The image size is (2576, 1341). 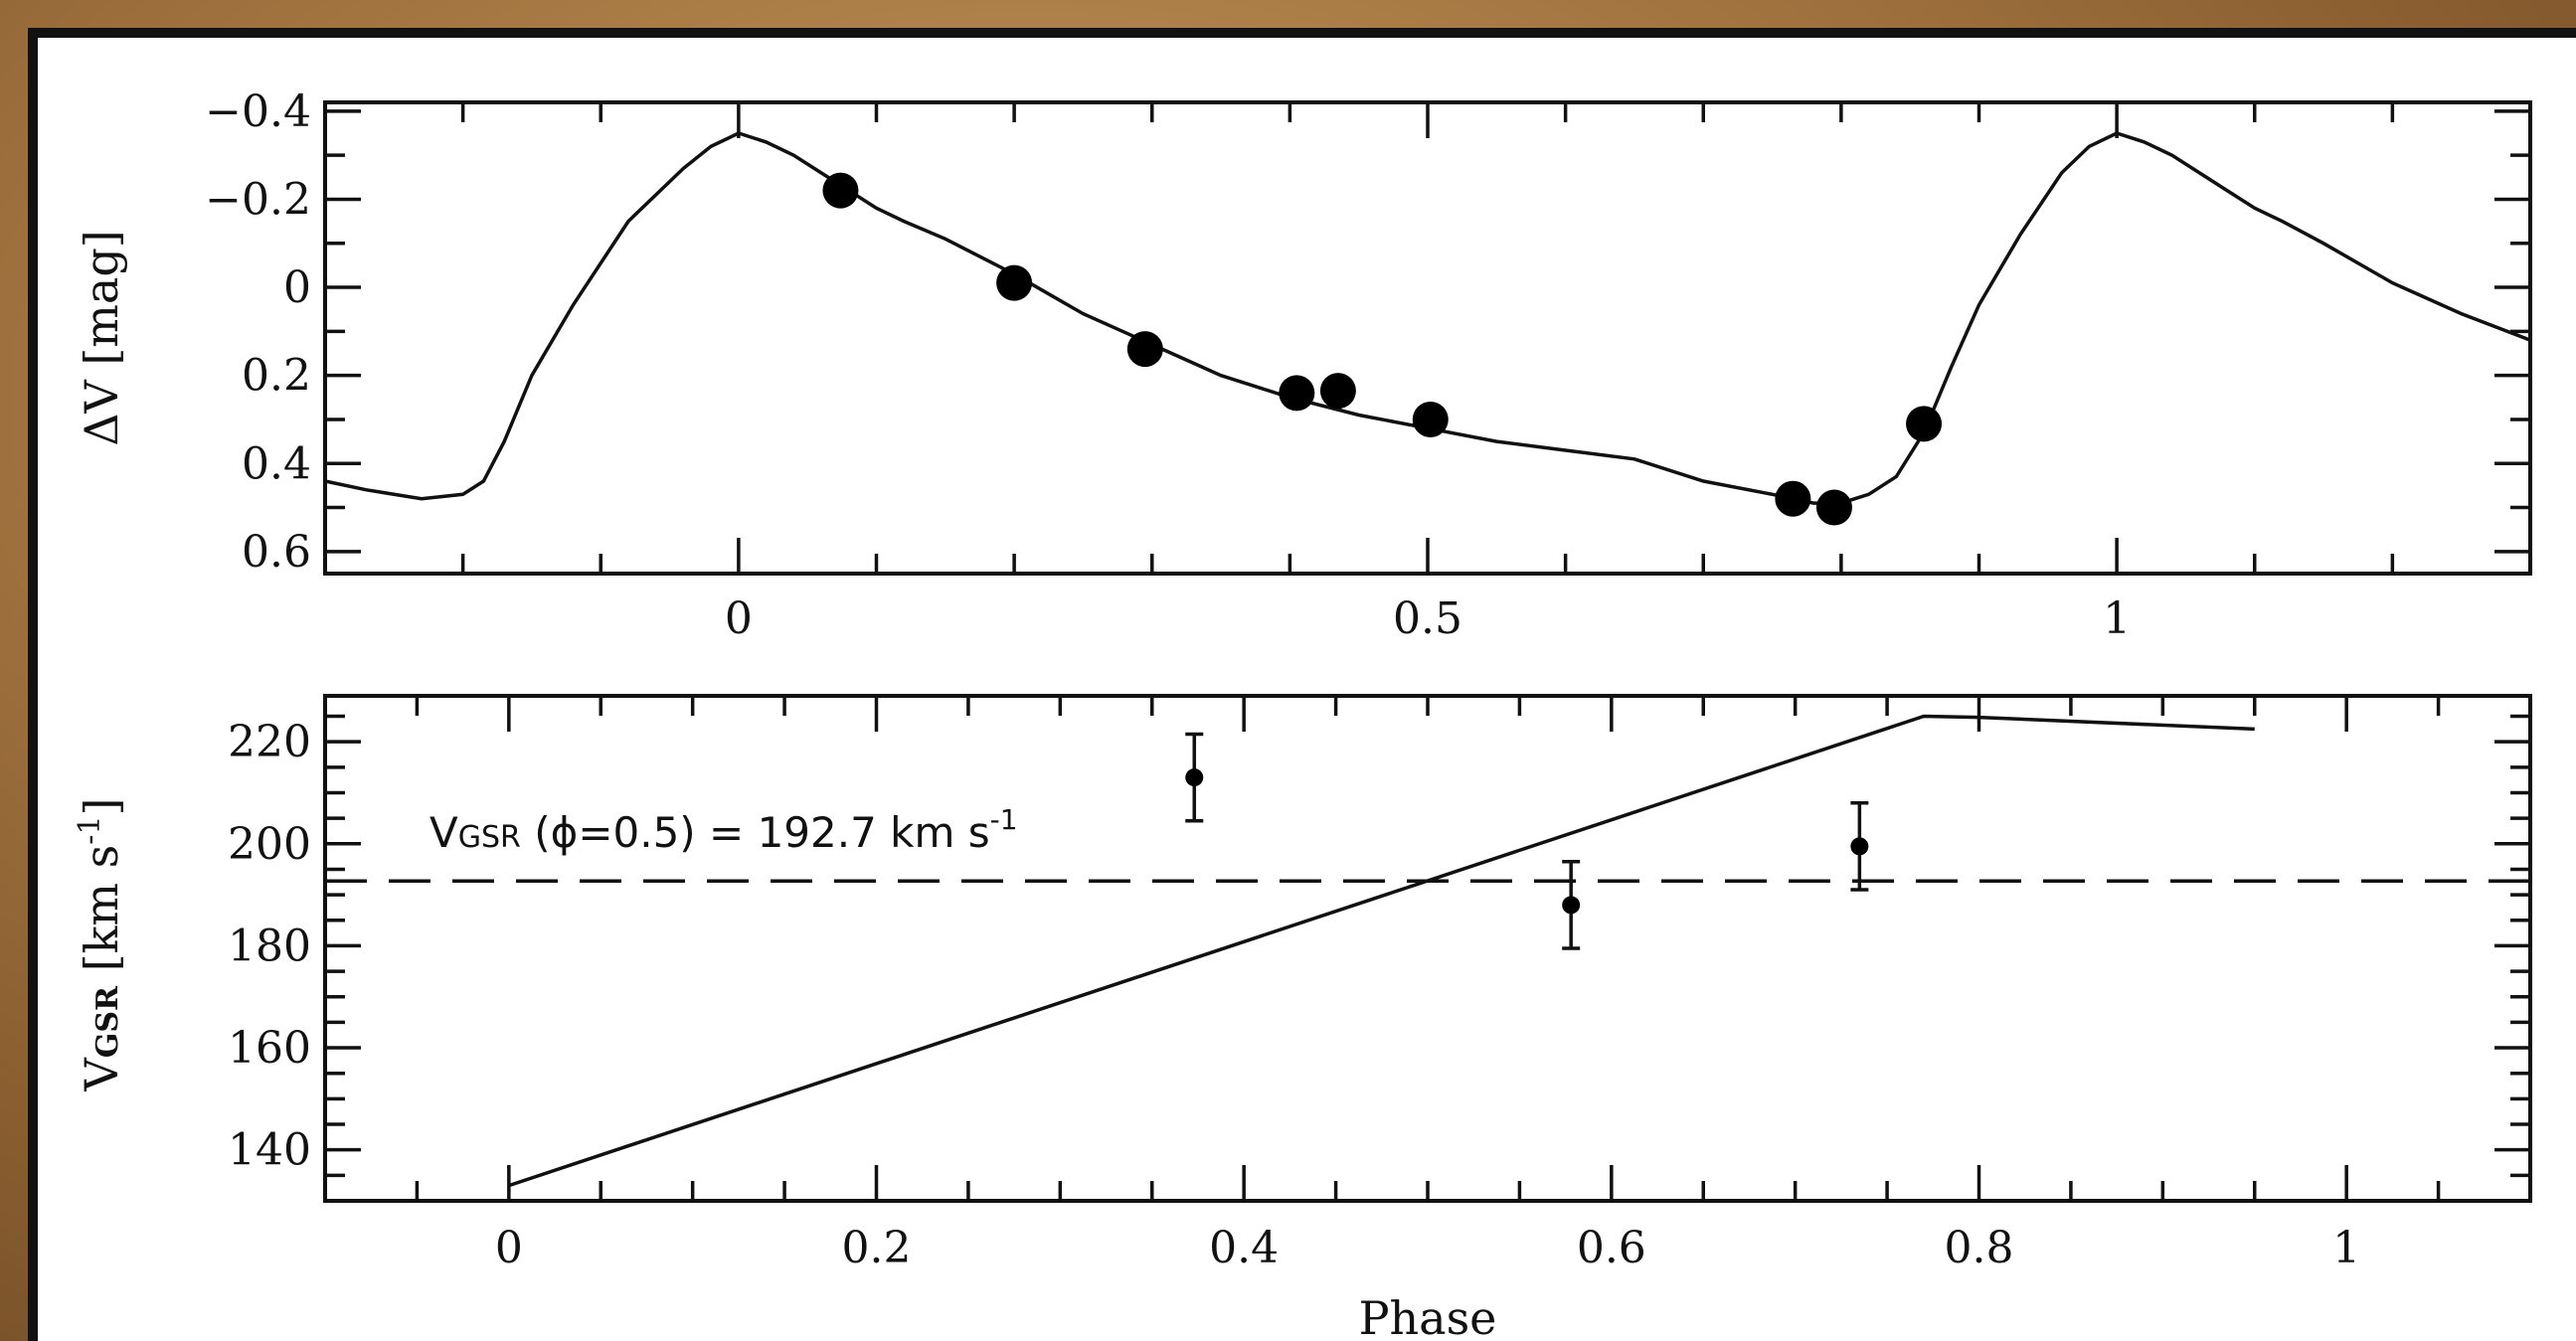 I want to click on light-curve-y-axis-title: ΔV [mag], so click(x=101, y=337).